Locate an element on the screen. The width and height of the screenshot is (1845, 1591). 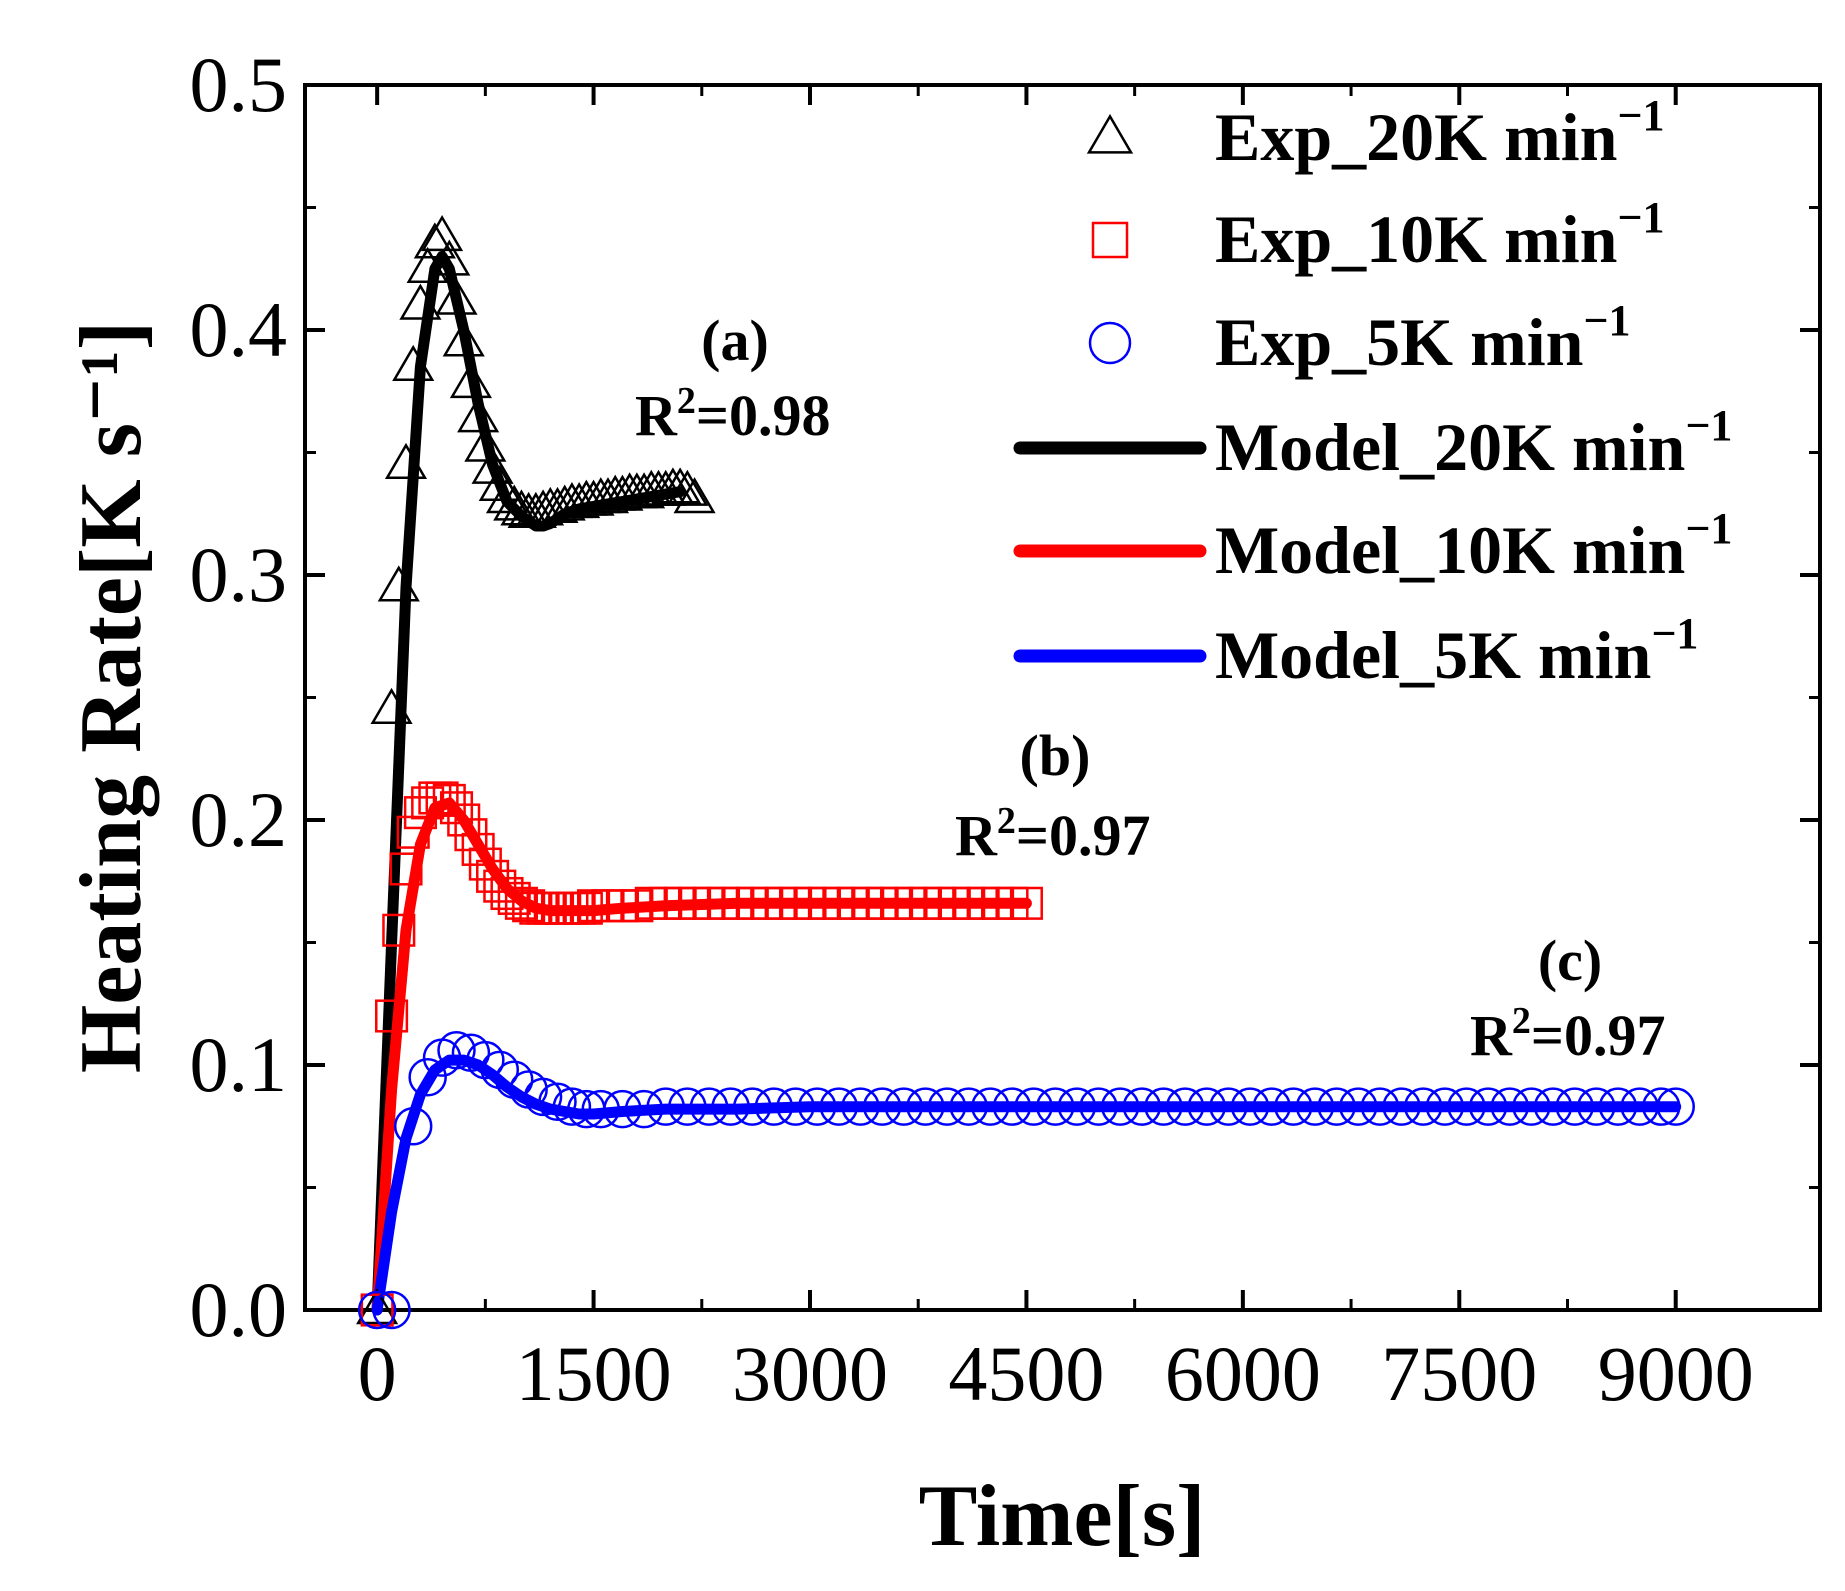
annotation-c-r2-sup: 2 is located at coordinates (1521, 1021).